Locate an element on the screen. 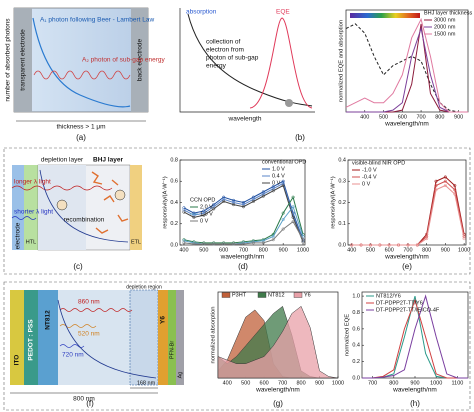  sub-gap-dot is located at coordinates (289, 103).